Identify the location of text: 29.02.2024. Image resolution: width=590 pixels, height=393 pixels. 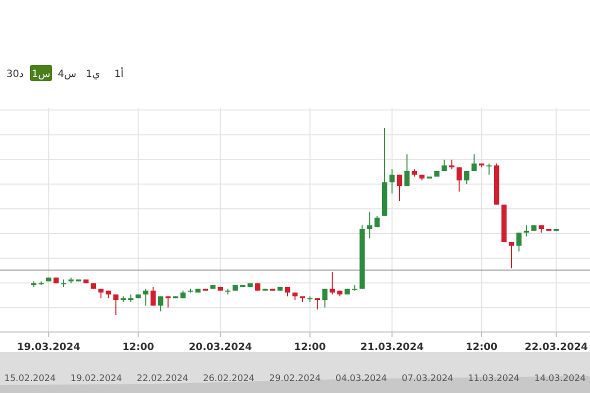
(295, 379).